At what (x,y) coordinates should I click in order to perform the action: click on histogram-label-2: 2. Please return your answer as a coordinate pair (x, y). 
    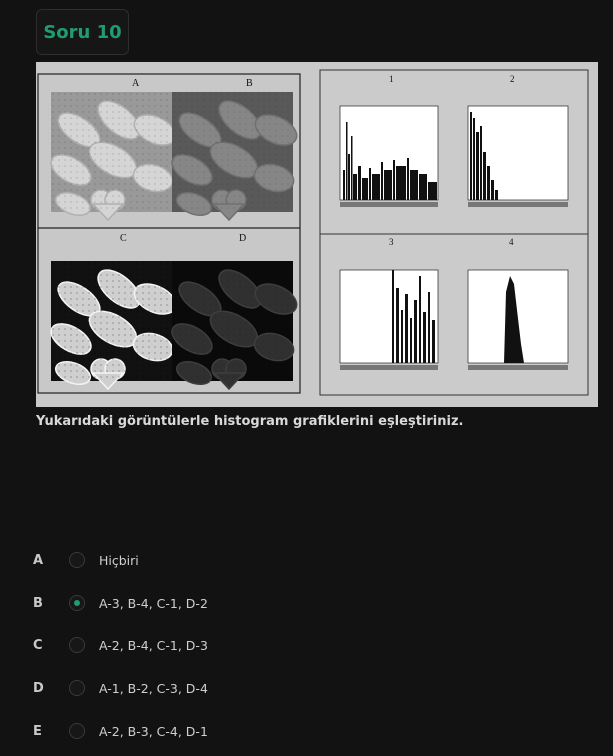
    Looking at the image, I should click on (512, 79).